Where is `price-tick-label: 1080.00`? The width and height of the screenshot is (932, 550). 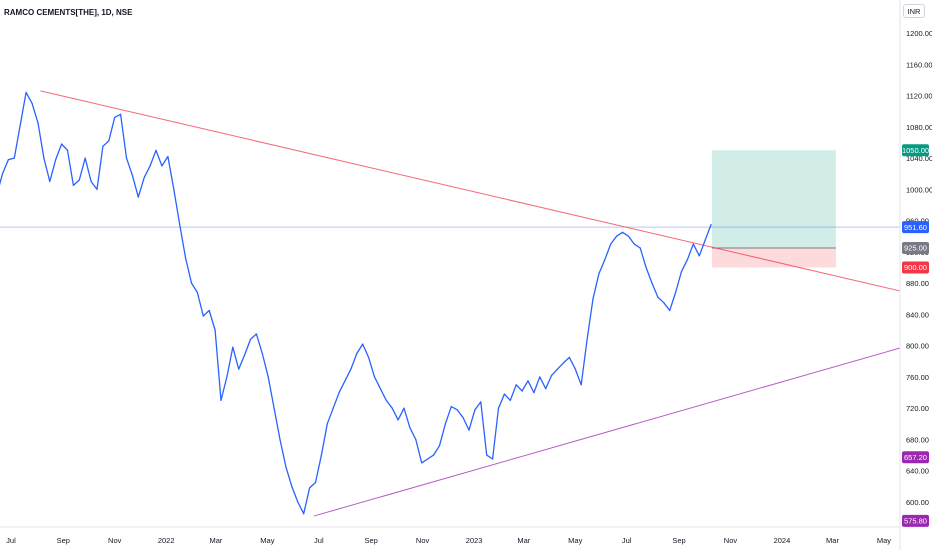 price-tick-label: 1080.00 is located at coordinates (919, 127).